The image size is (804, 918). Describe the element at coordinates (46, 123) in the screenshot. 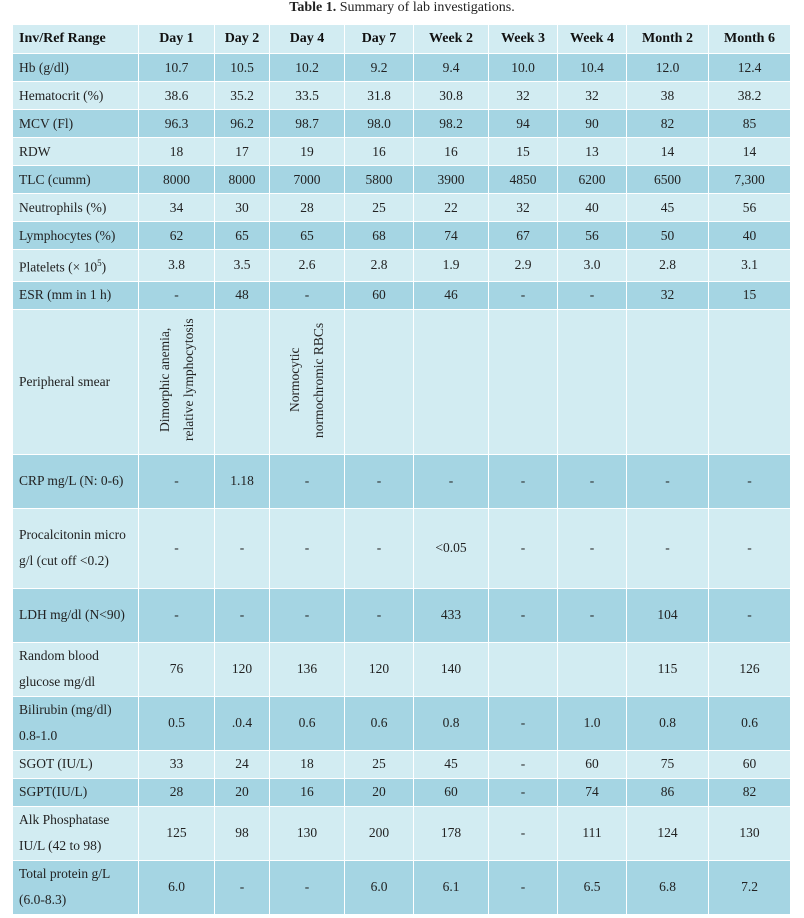

I see `row-label-text: MCV (Fl)` at that location.